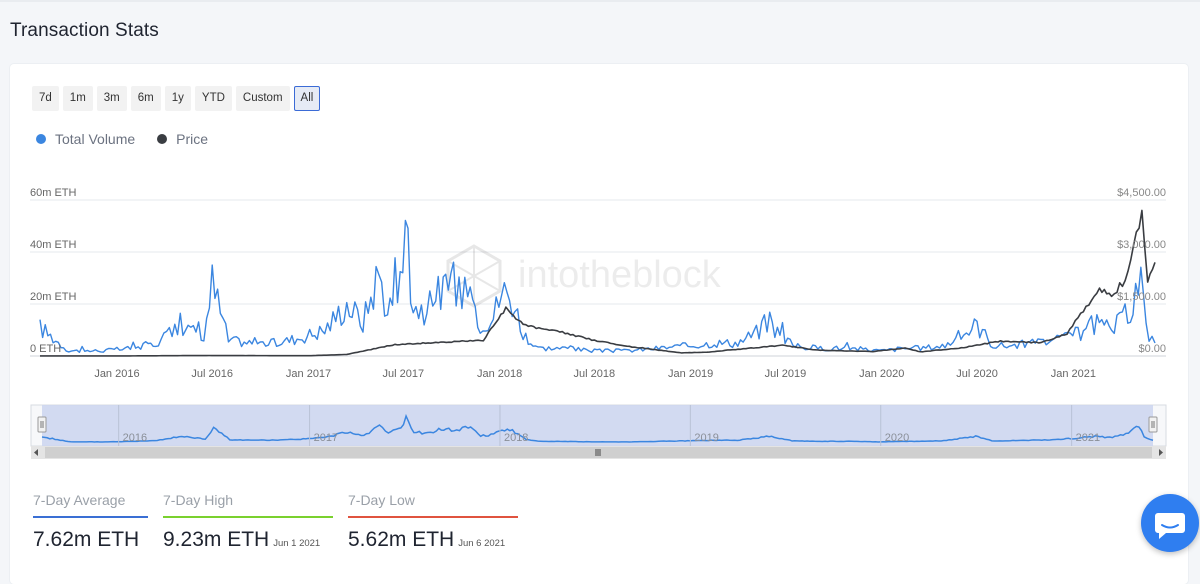 The image size is (1200, 584). I want to click on page-title: Transaction Stats, so click(84, 30).